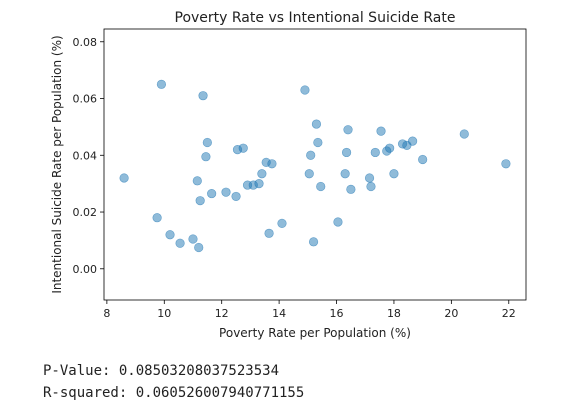 The image size is (568, 418). I want to click on y-tick-label: 0.04, so click(85, 155).